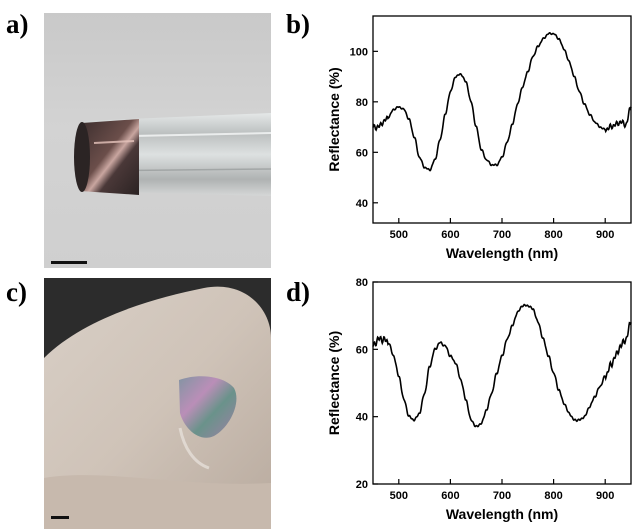 Image resolution: width=633 pixels, height=529 pixels. Describe the element at coordinates (359, 52) in the screenshot. I see `y-tick-label: 100` at that location.